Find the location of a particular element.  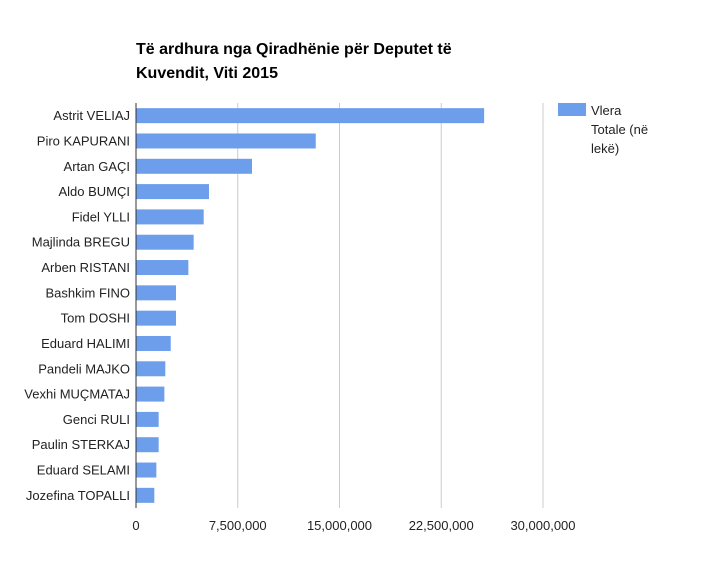

x-tick-label: 0 is located at coordinates (135, 525).